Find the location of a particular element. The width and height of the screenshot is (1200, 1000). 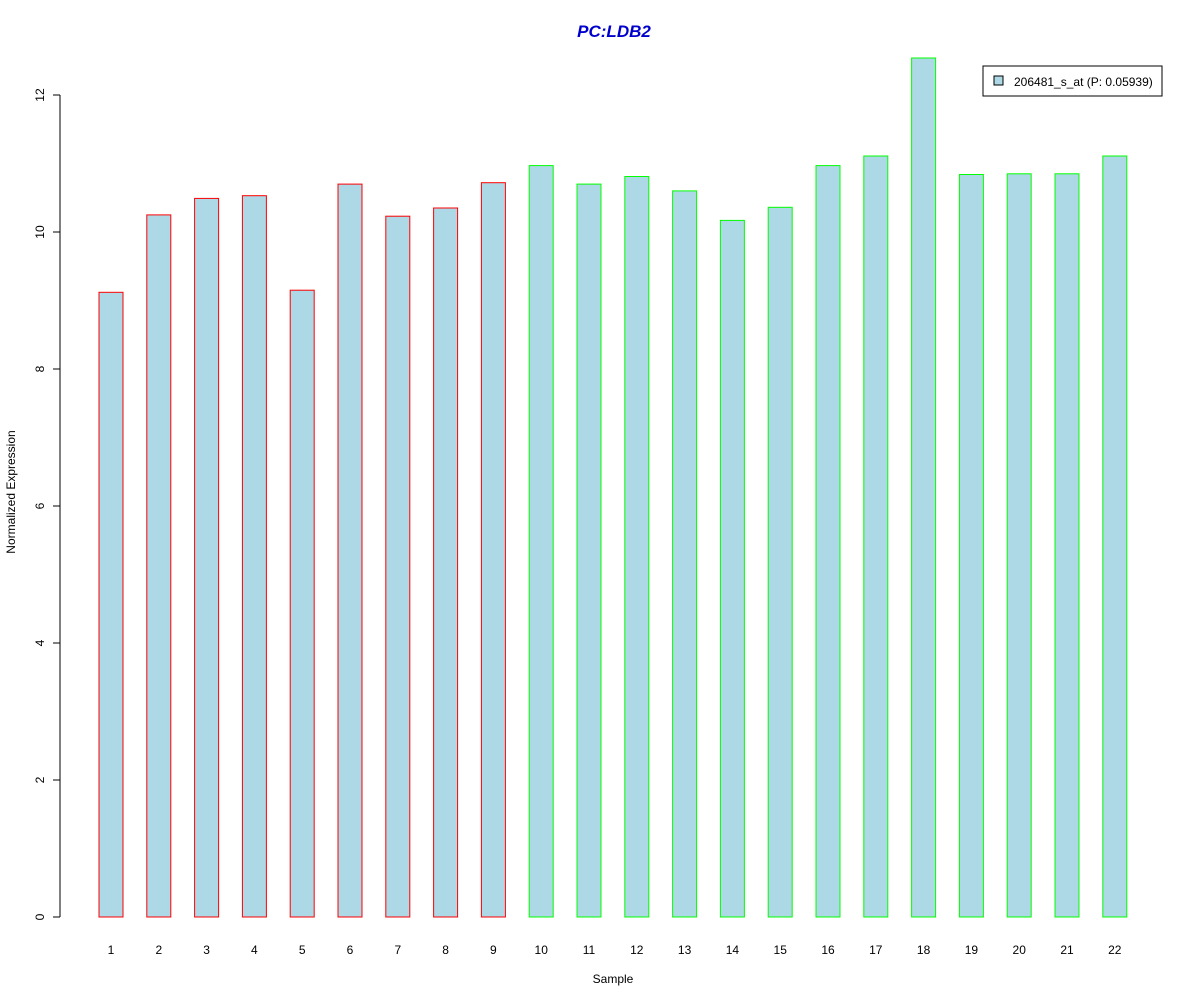

legend-swatch is located at coordinates (998, 80).